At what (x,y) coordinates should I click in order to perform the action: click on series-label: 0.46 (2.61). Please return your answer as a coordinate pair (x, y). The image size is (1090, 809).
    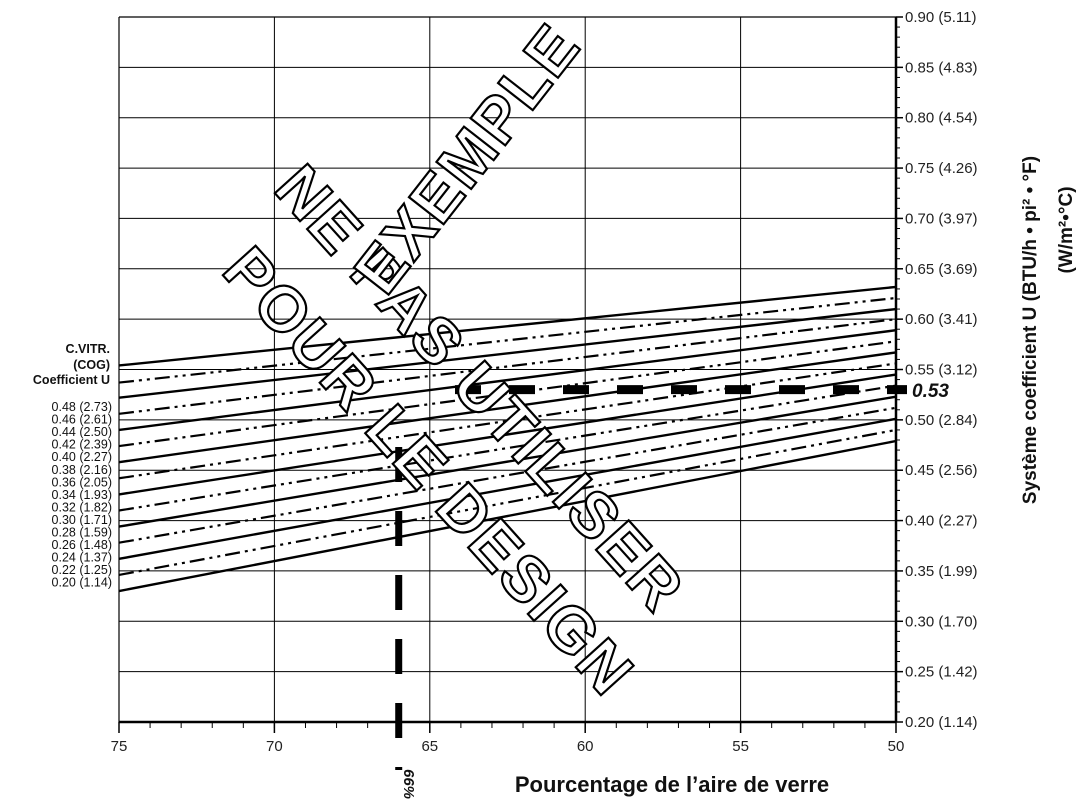
    Looking at the image, I should click on (82, 420).